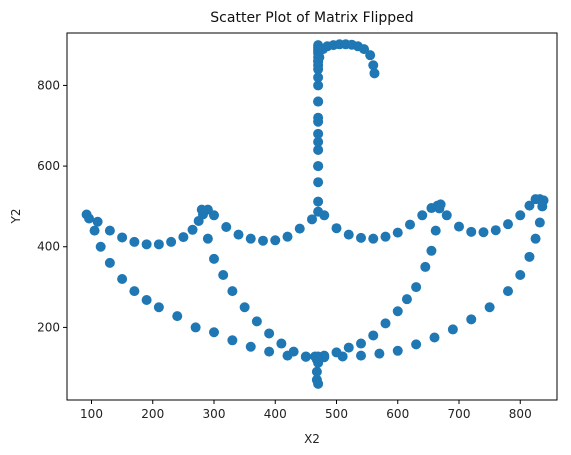 Image resolution: width=571 pixels, height=455 pixels. Describe the element at coordinates (459, 414) in the screenshot. I see `x-tick-label: 700` at that location.